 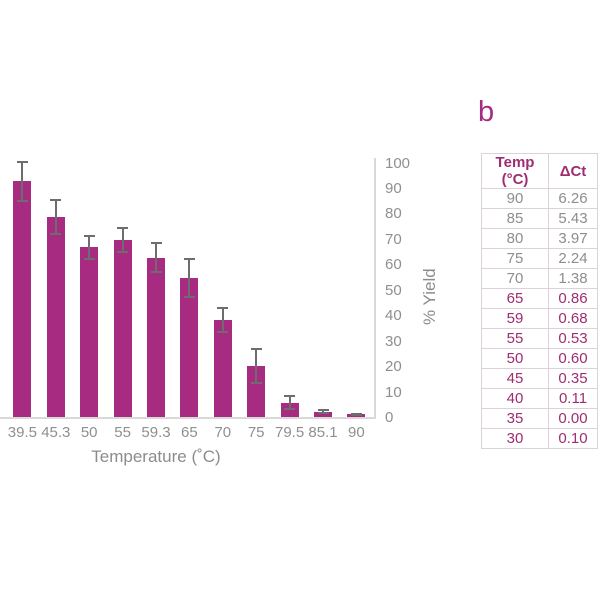 I want to click on table-row-45: 45 0.35, so click(x=539, y=378).